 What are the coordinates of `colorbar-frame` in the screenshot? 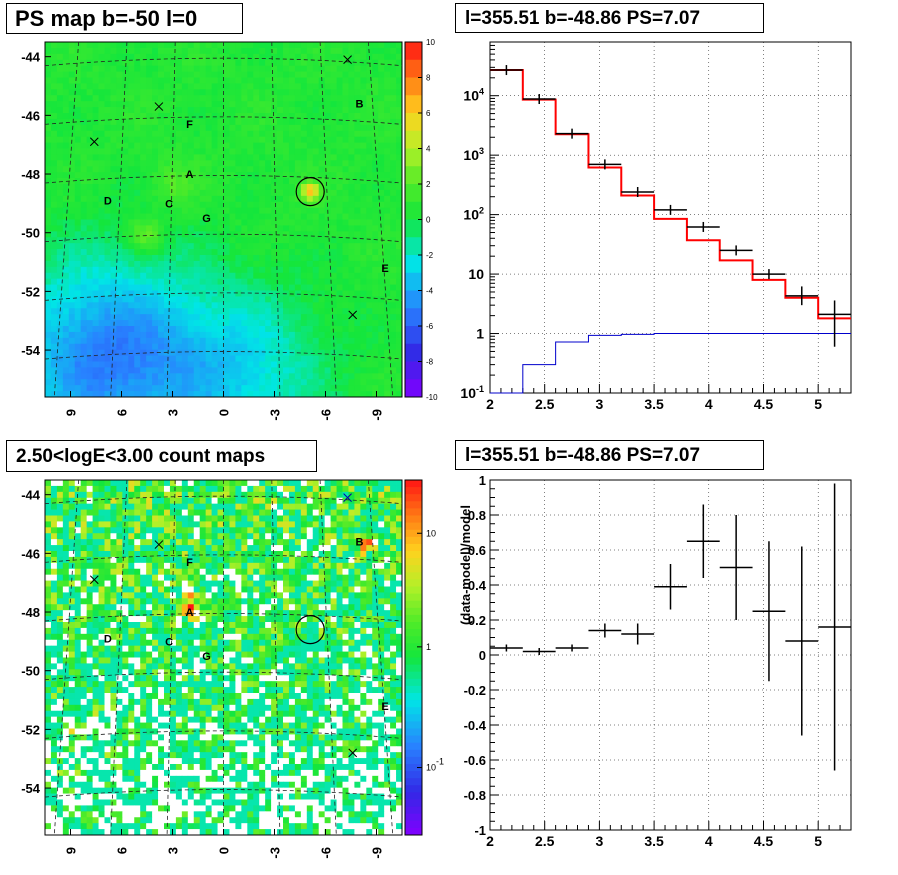 It's located at (413, 657).